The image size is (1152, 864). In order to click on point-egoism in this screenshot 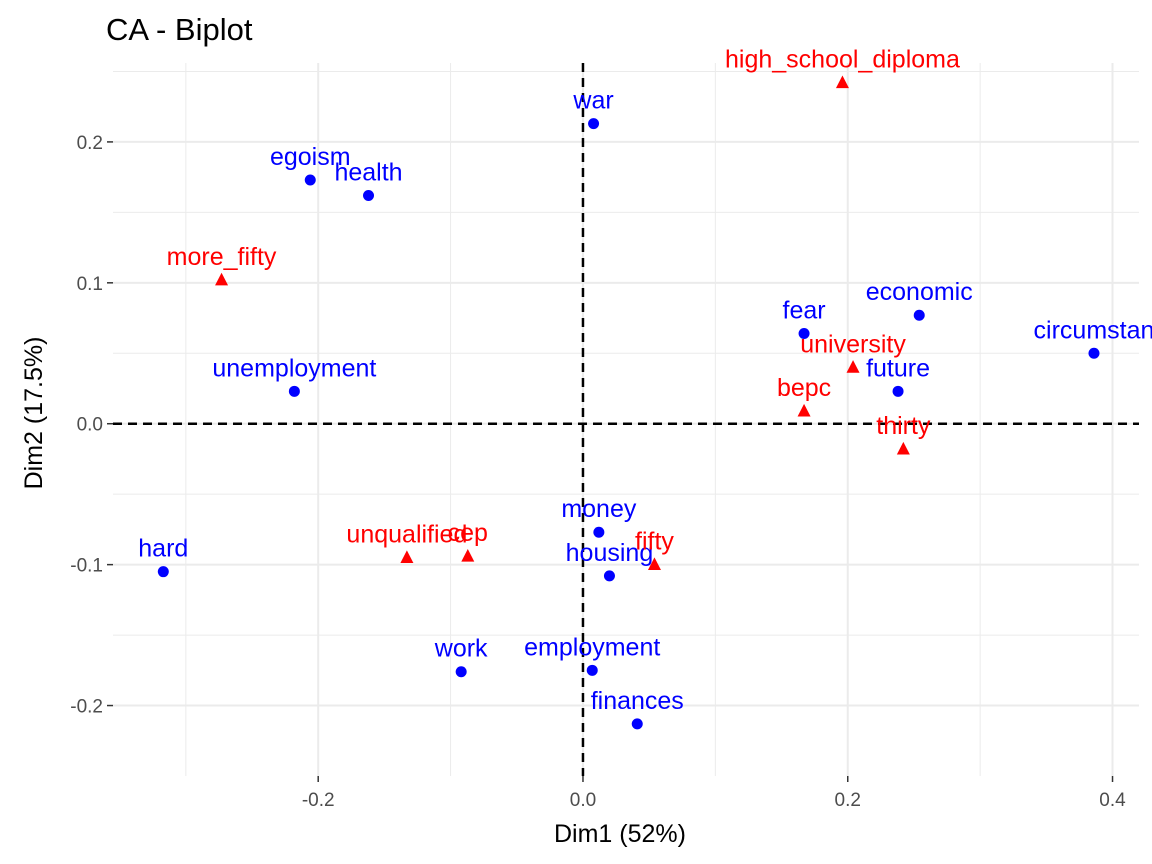, I will do `click(310, 180)`.